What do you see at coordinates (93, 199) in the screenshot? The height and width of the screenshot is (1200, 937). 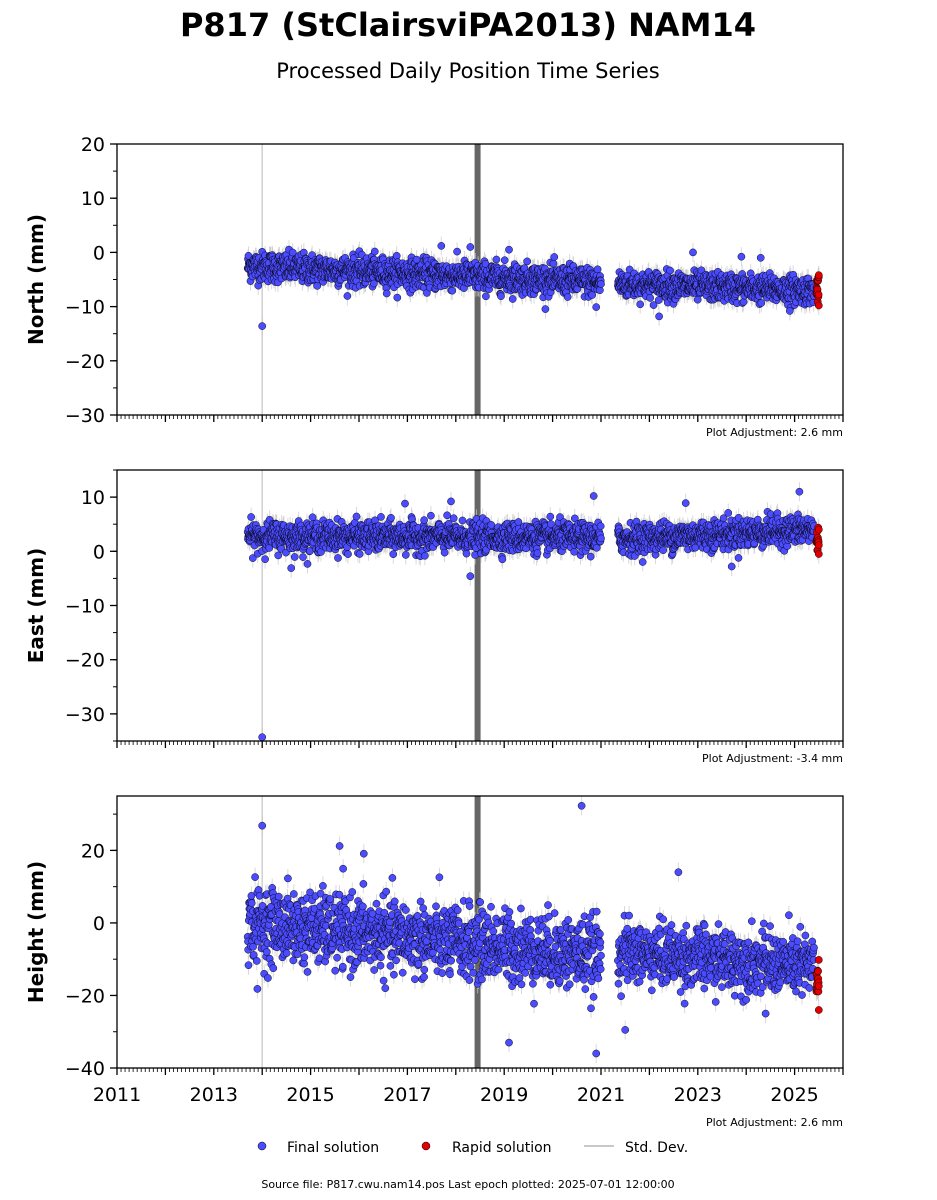 I see `y-tick-label: 10` at bounding box center [93, 199].